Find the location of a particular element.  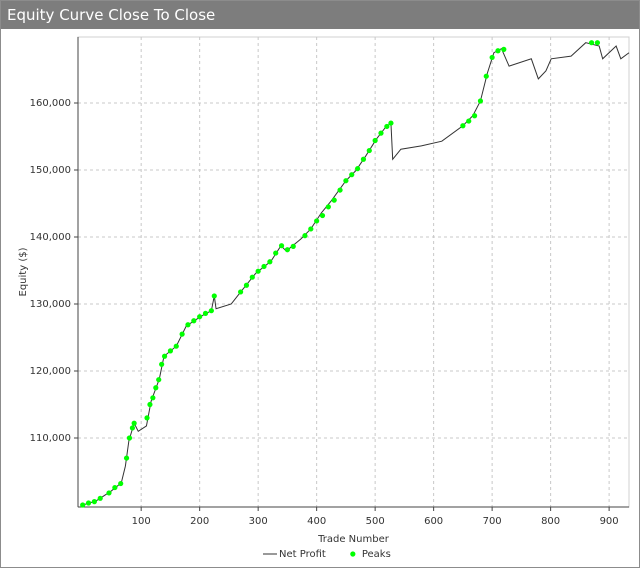

legend-dot is located at coordinates (353, 554).